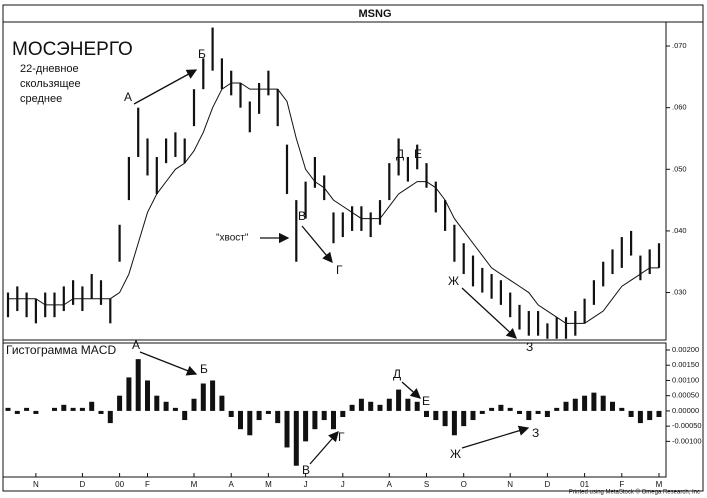 This screenshot has height=498, width=707. What do you see at coordinates (685, 364) in the screenshot?
I see `y-tick-label: 0.00150` at bounding box center [685, 364].